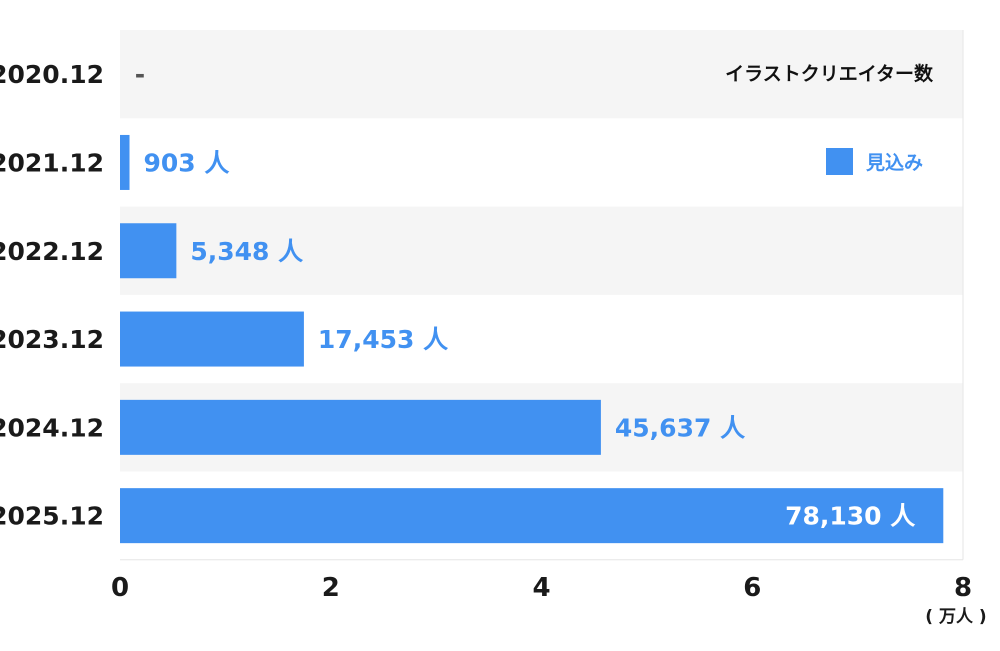 The height and width of the screenshot is (651, 1000). Describe the element at coordinates (680, 427) in the screenshot. I see `value-label: 45,637 人` at that location.